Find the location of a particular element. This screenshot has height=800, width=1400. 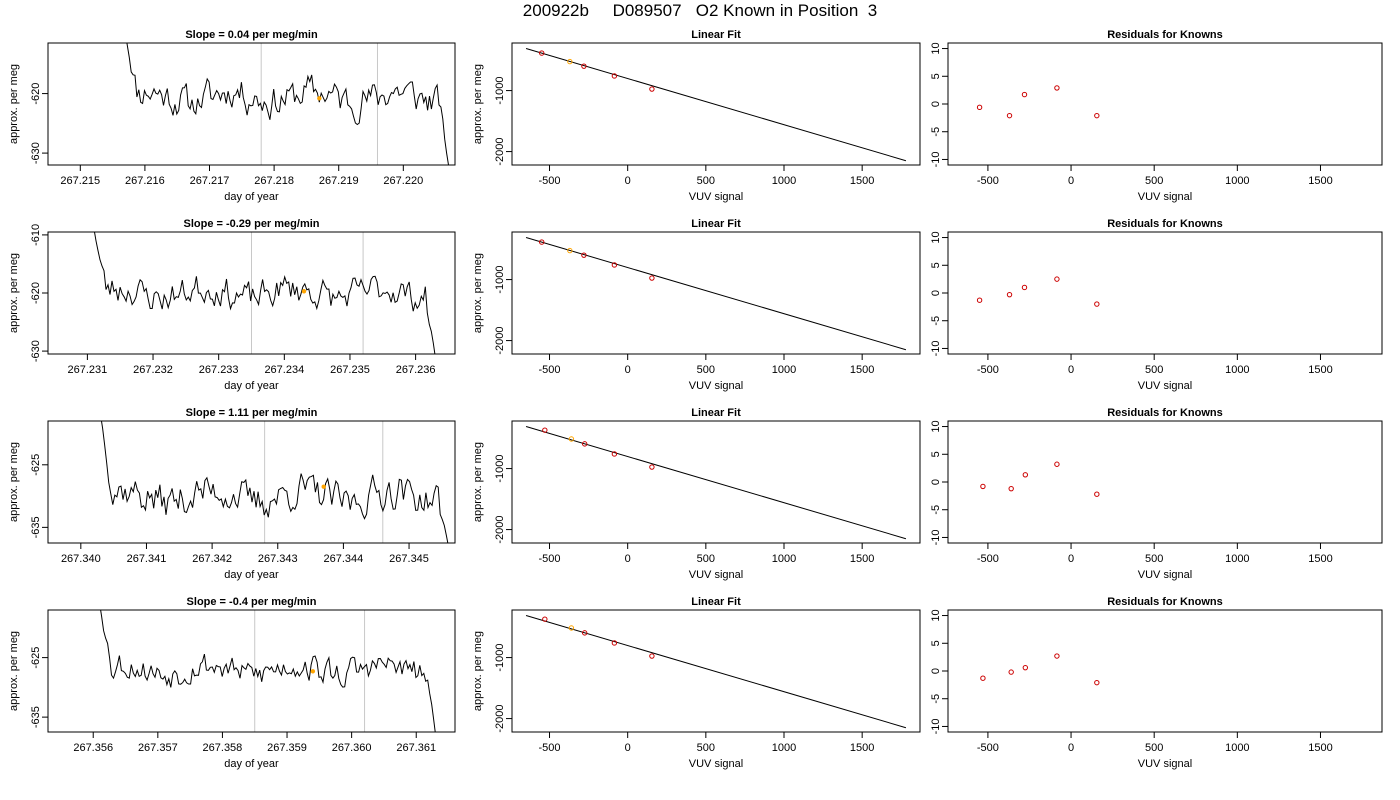

chart-title: Residuals for Knowns is located at coordinates (1165, 224).